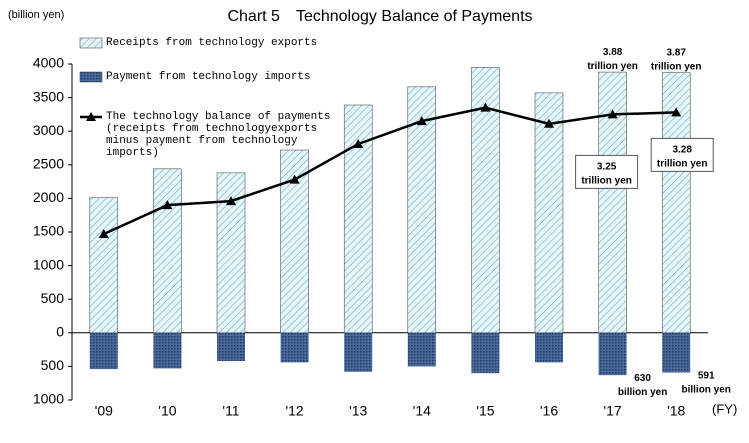  I want to click on y-tick-label: 3000, so click(48, 130).